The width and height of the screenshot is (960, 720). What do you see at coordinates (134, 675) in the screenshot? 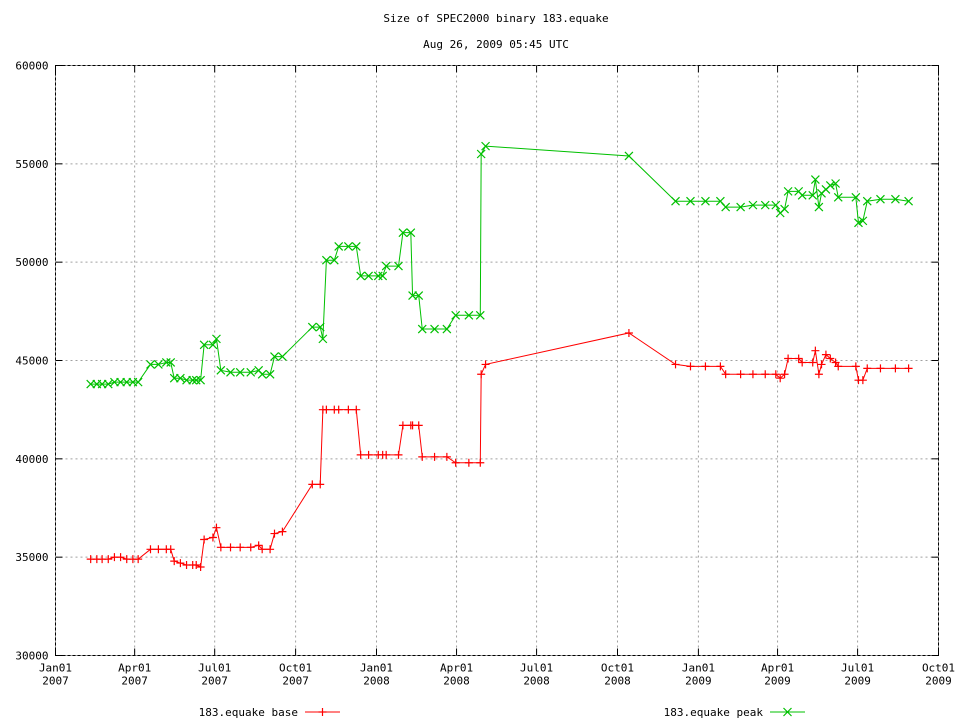
I see `x-tick-label: Apr01 2007` at bounding box center [134, 675].